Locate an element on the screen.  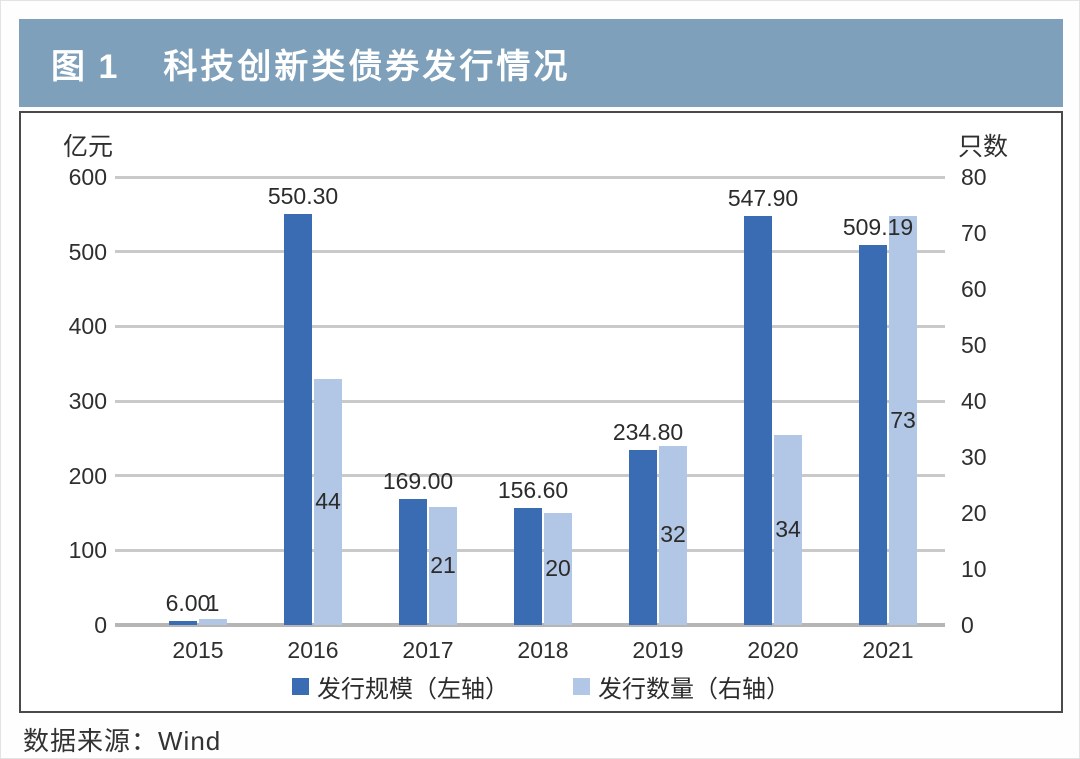
scale-value-label-2018: 156.60 is located at coordinates (533, 490).